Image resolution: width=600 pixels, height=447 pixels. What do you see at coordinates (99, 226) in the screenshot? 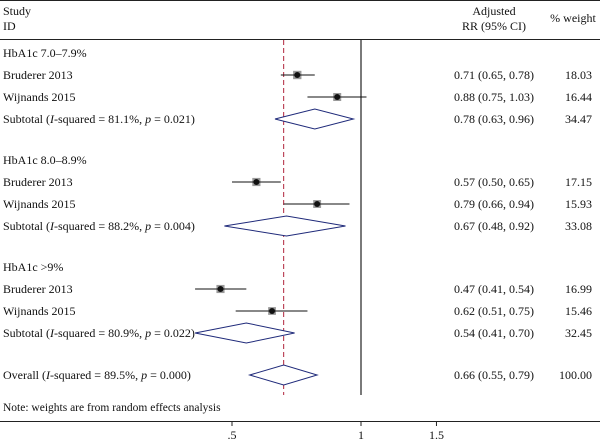
I see `subtotal-label: Subtotal (I-squared = 88.2%, p = 0.004)` at bounding box center [99, 226].